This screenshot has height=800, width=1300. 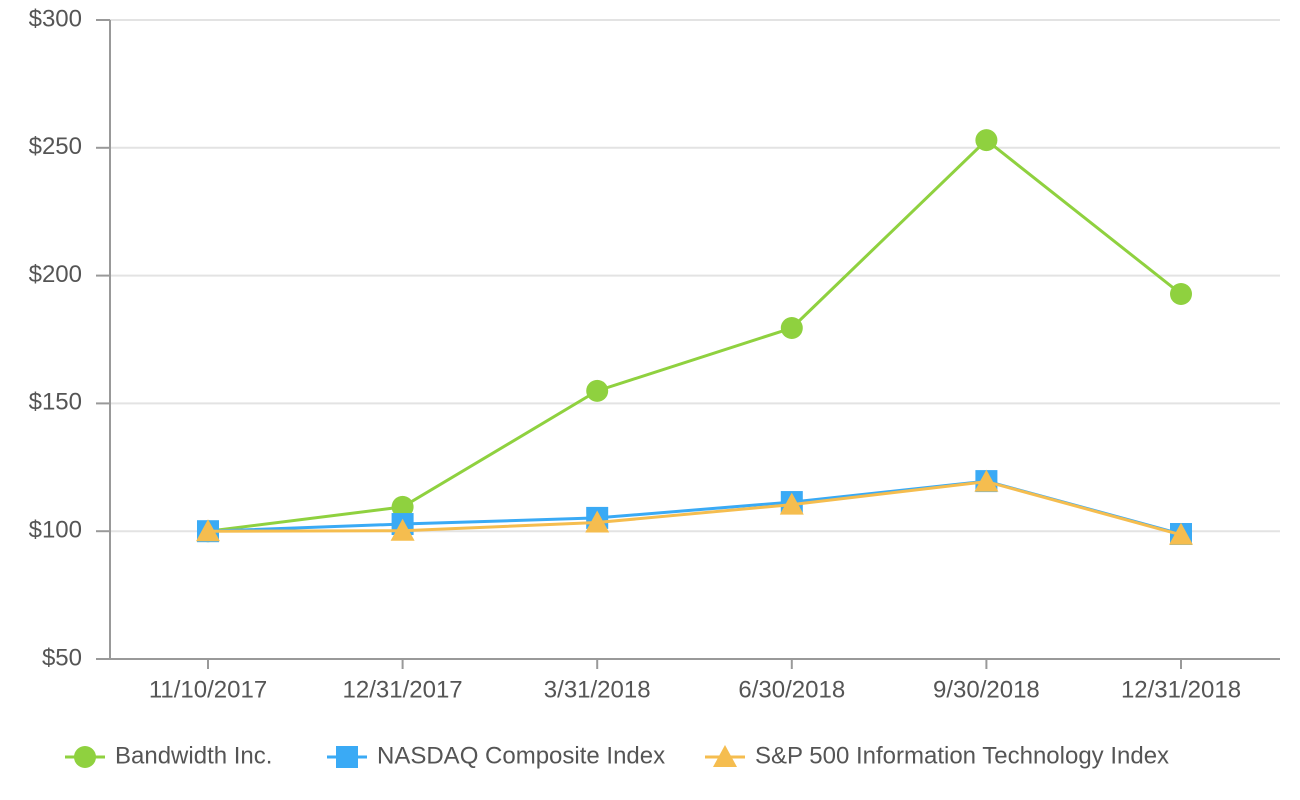 What do you see at coordinates (55, 18) in the screenshot?
I see `y-tick-label: $300` at bounding box center [55, 18].